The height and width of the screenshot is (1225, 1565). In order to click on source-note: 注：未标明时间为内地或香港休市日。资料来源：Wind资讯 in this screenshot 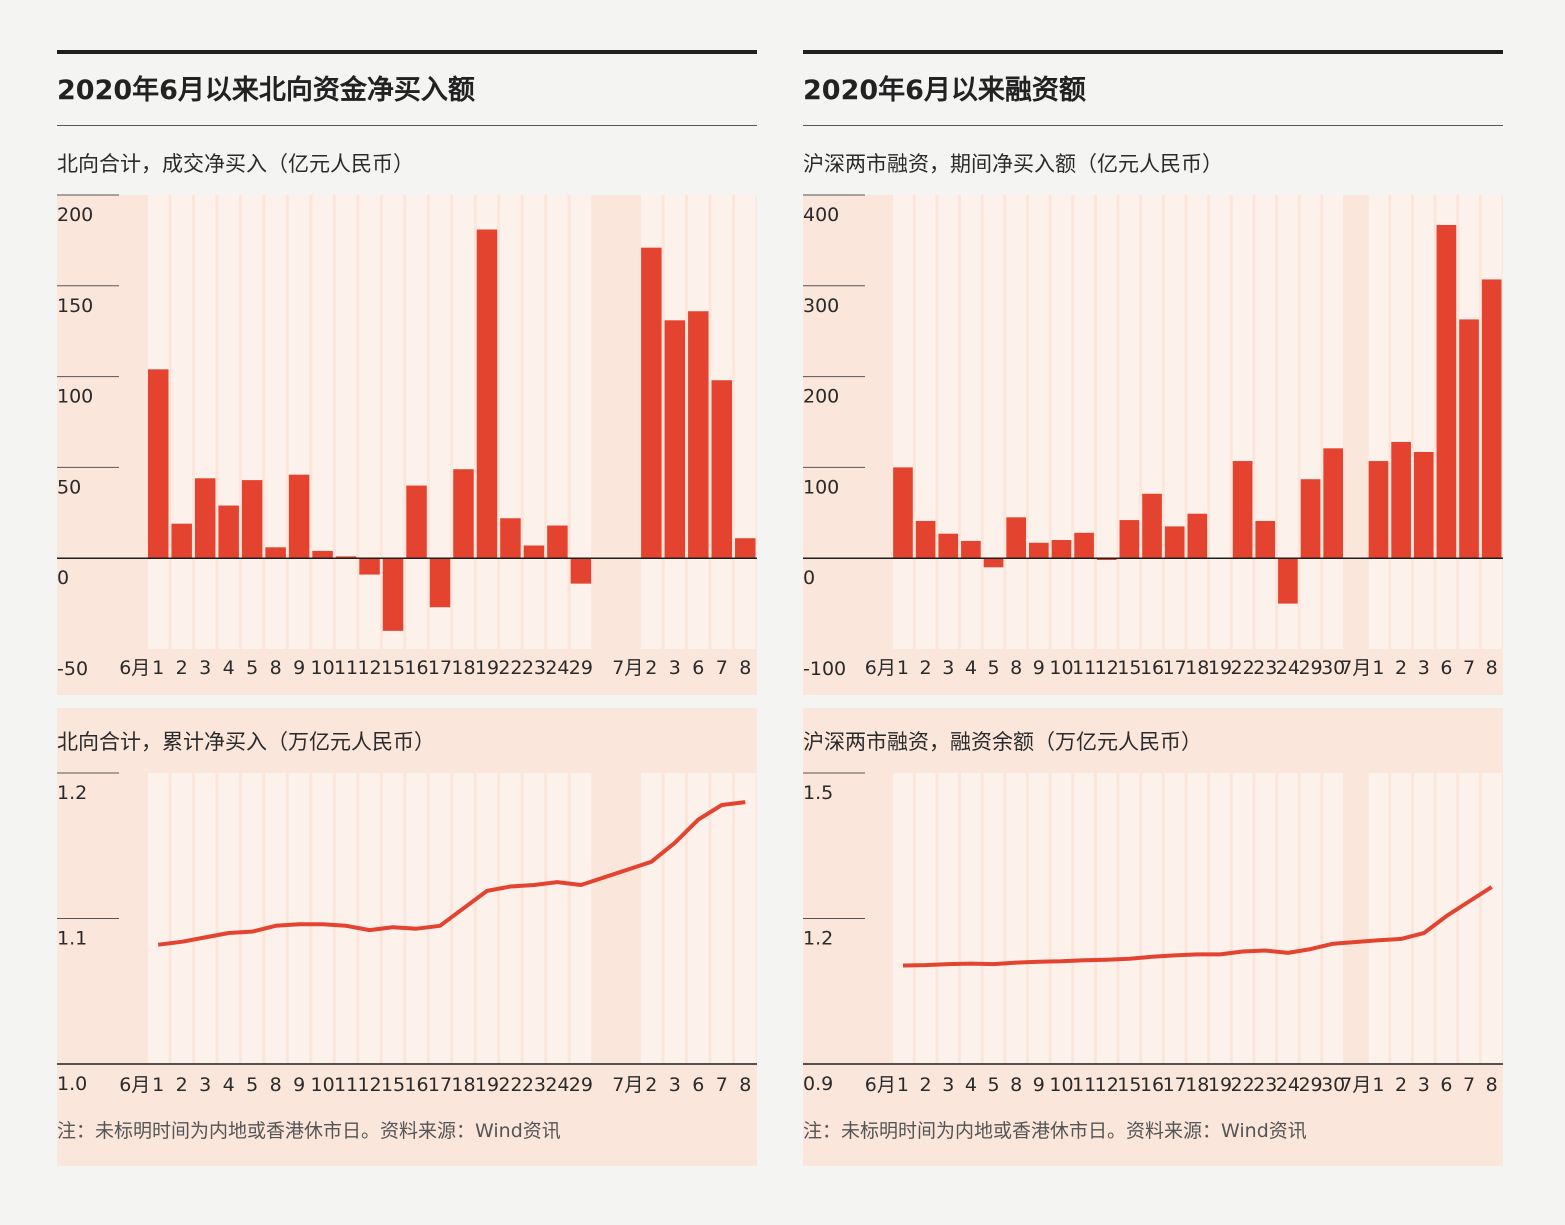, I will do `click(1055, 1131)`.